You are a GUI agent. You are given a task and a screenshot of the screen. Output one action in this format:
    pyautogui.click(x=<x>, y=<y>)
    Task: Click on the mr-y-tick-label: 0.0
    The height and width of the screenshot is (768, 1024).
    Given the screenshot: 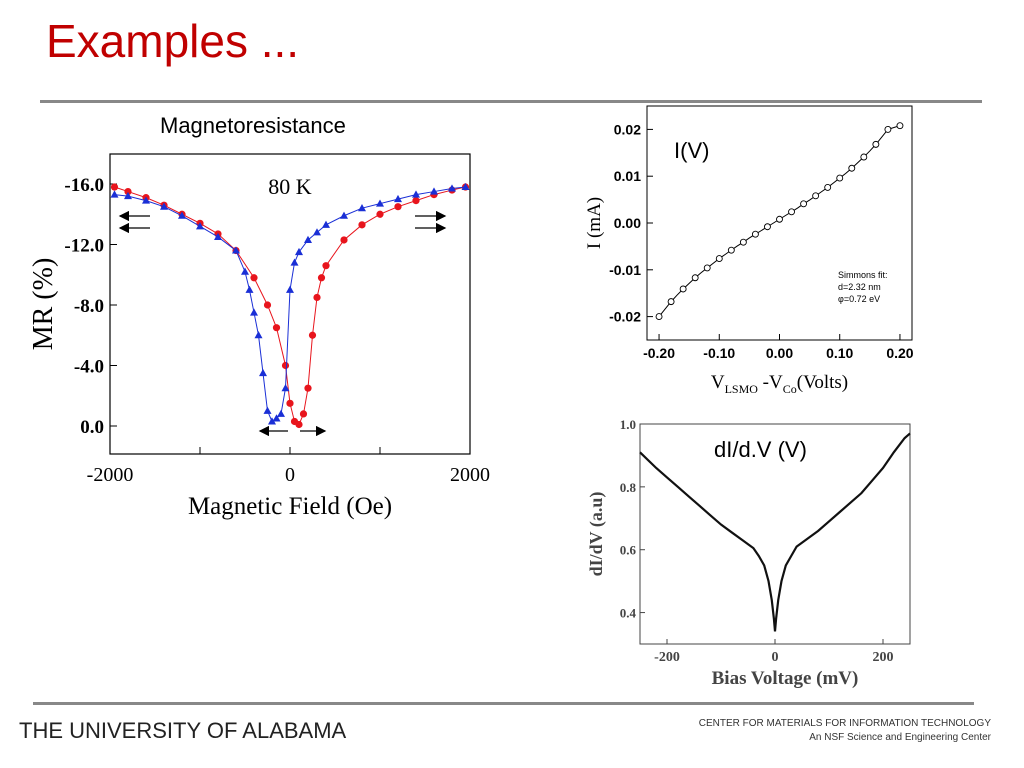 What is the action you would take?
    pyautogui.click(x=92, y=427)
    